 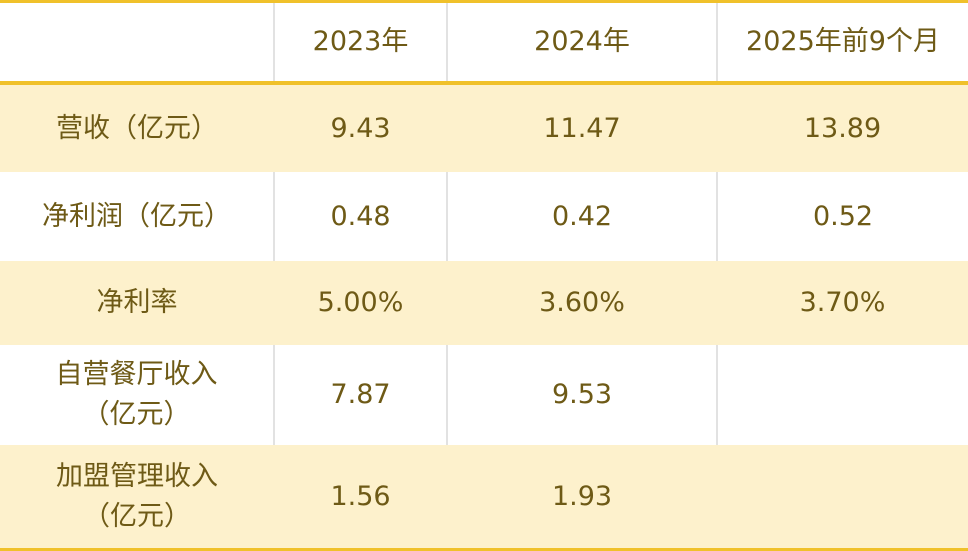 What do you see at coordinates (137, 216) in the screenshot?
I see `row-label: 净利润（亿元）` at bounding box center [137, 216].